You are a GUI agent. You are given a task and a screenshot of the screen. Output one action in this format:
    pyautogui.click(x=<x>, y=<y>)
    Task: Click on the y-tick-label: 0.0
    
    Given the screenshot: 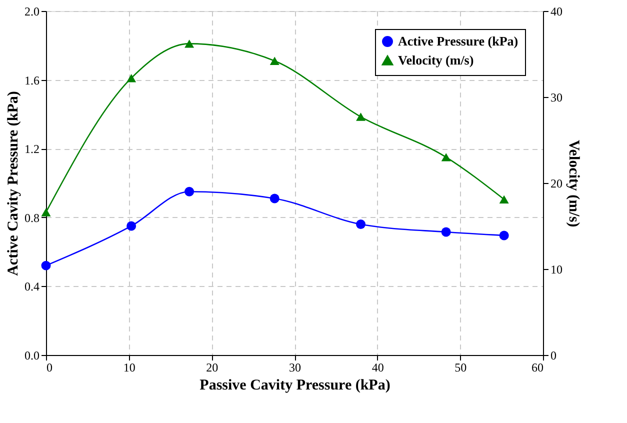 What is the action you would take?
    pyautogui.click(x=32, y=355)
    